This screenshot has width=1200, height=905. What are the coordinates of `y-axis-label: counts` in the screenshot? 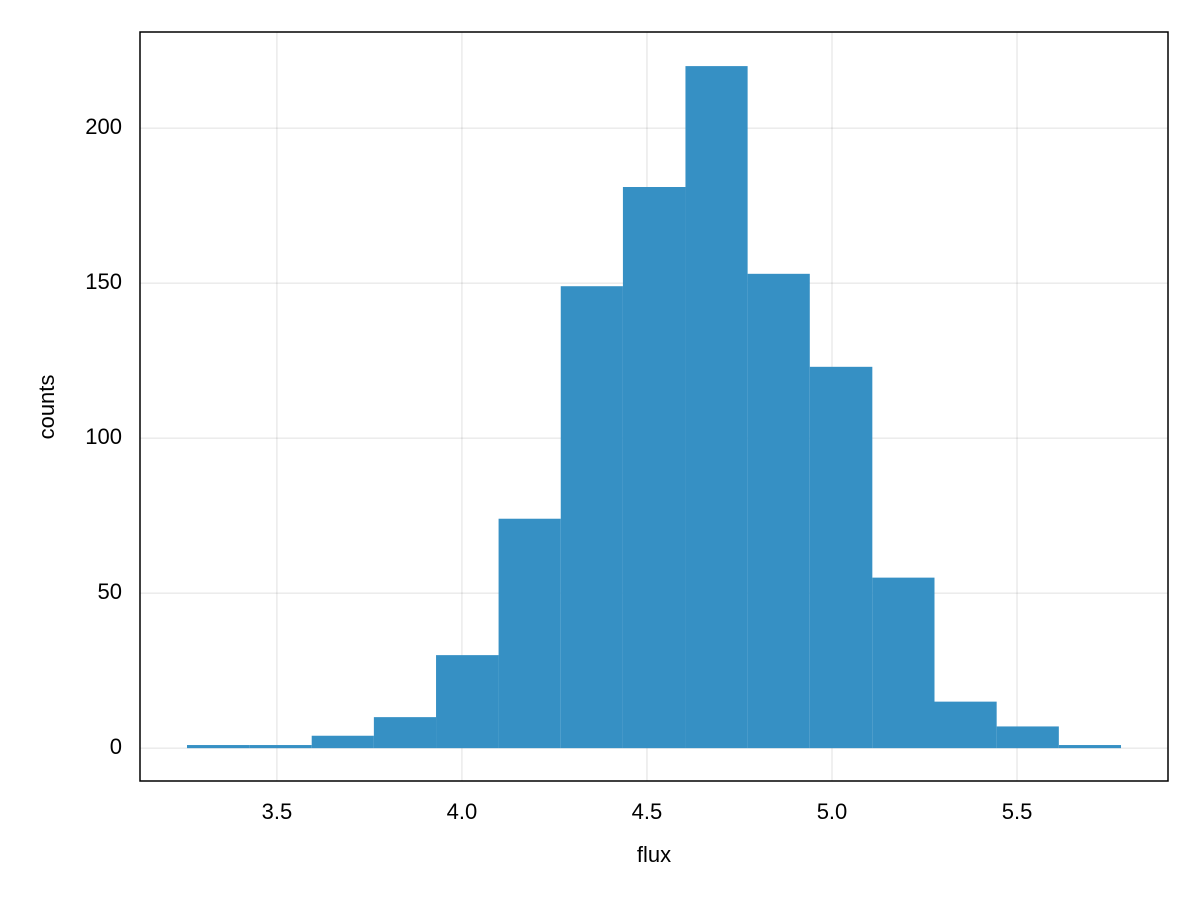 It's located at (46, 407).